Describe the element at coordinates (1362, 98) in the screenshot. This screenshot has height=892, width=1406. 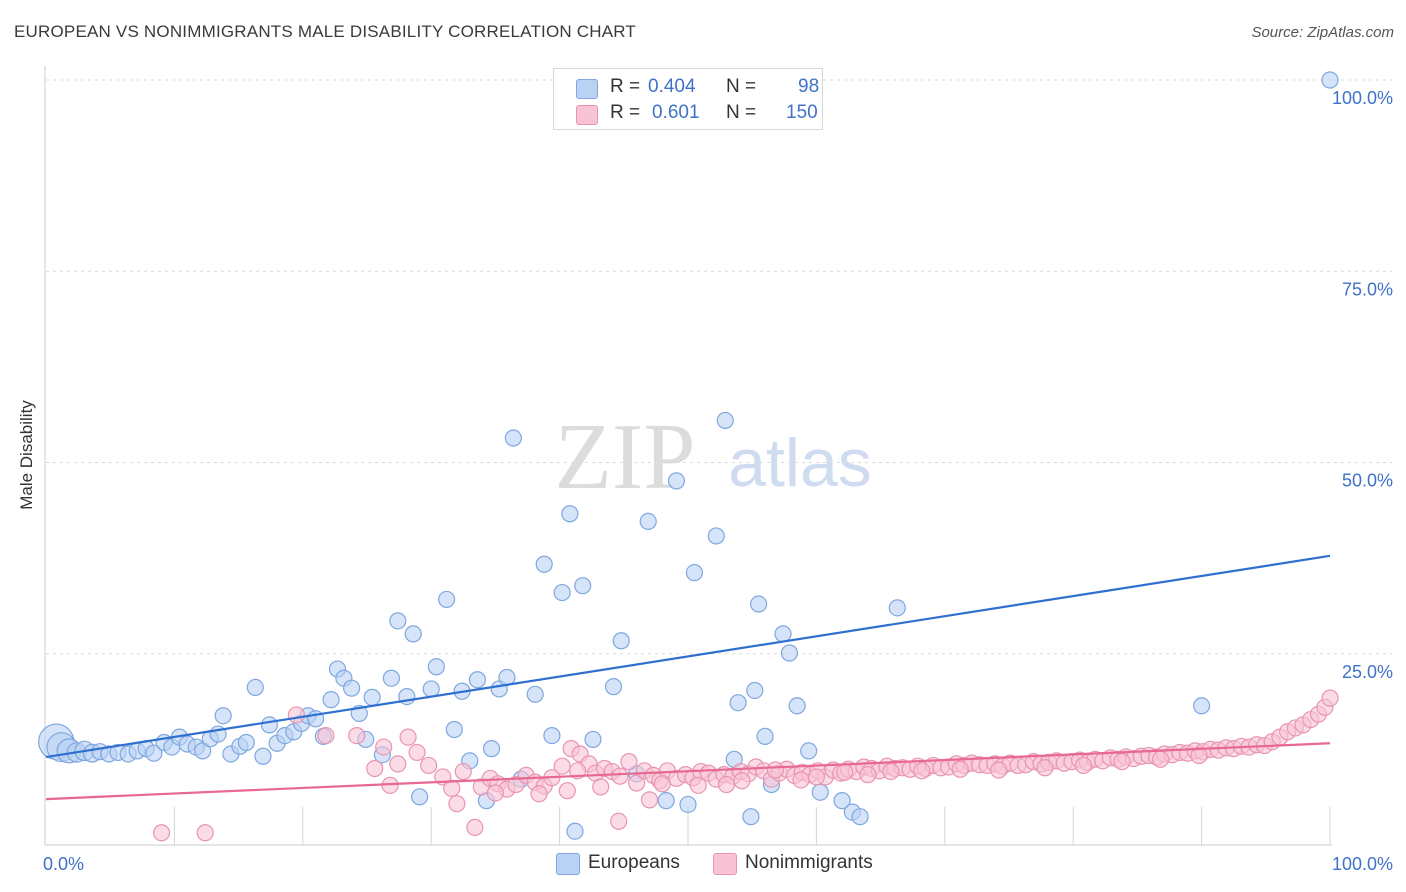
I see `y-tick-label: 100.0%` at that location.